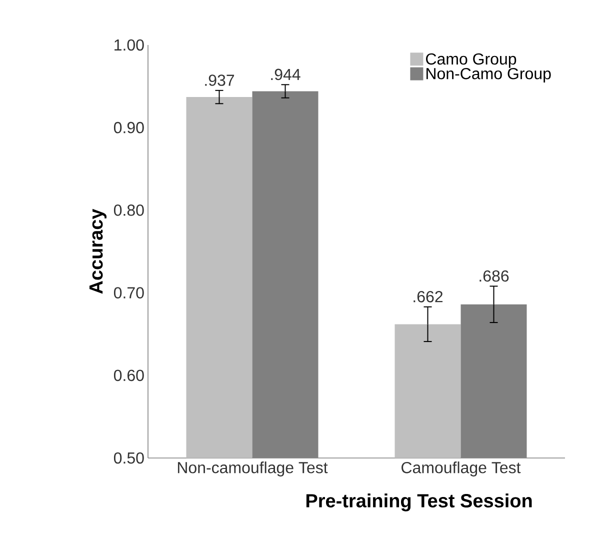 This screenshot has width=610, height=550. What do you see at coordinates (129, 128) in the screenshot?
I see `y-tick-label: 0.90` at bounding box center [129, 128].